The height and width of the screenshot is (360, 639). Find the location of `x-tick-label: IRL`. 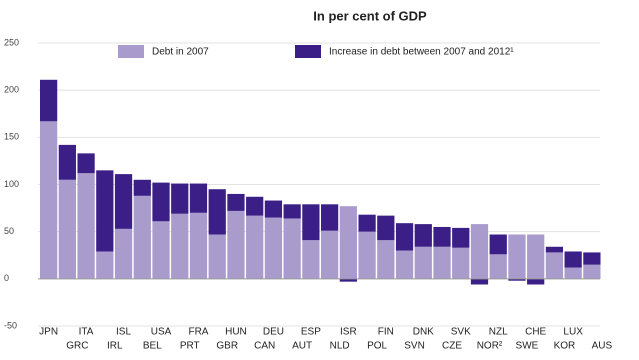

x-tick-label: IRL is located at coordinates (115, 346).